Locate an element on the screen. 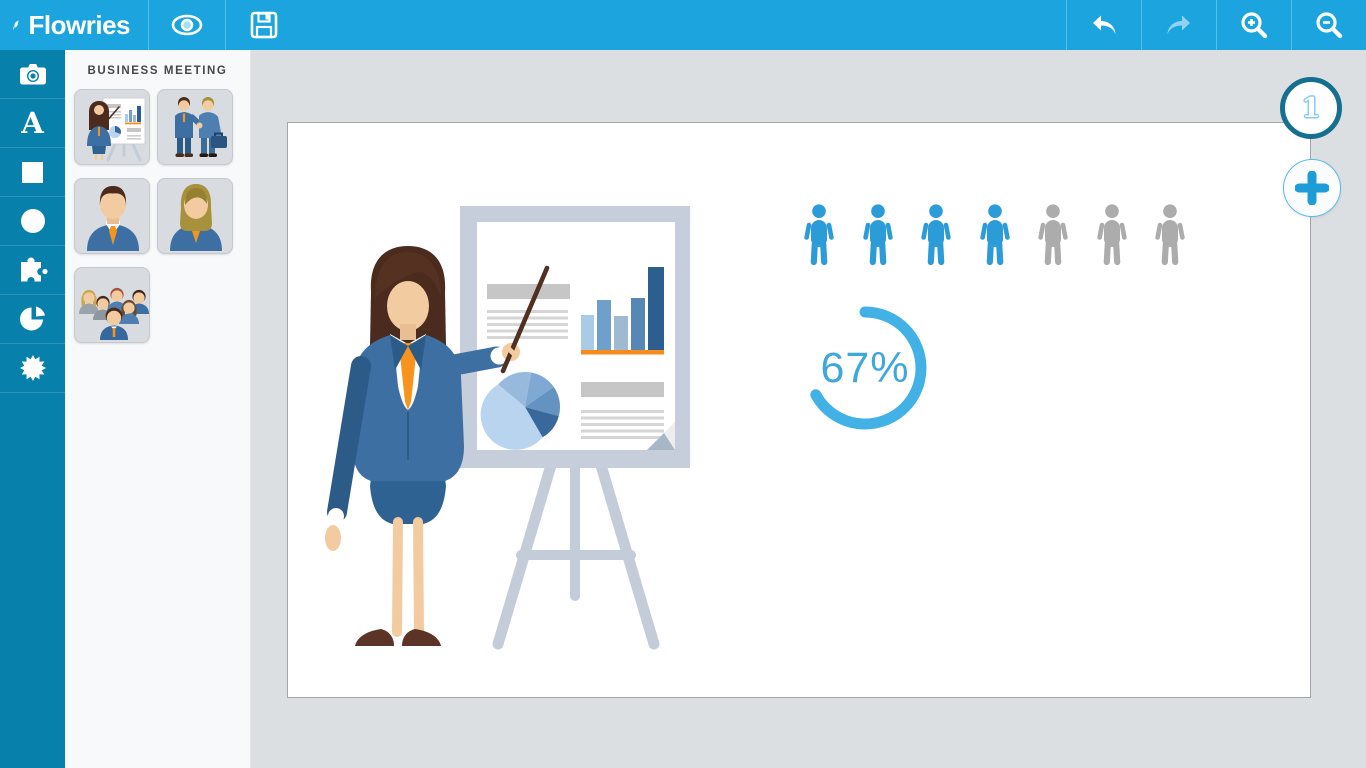 The height and width of the screenshot is (768, 1366). progress-label: 67% is located at coordinates (865, 367).